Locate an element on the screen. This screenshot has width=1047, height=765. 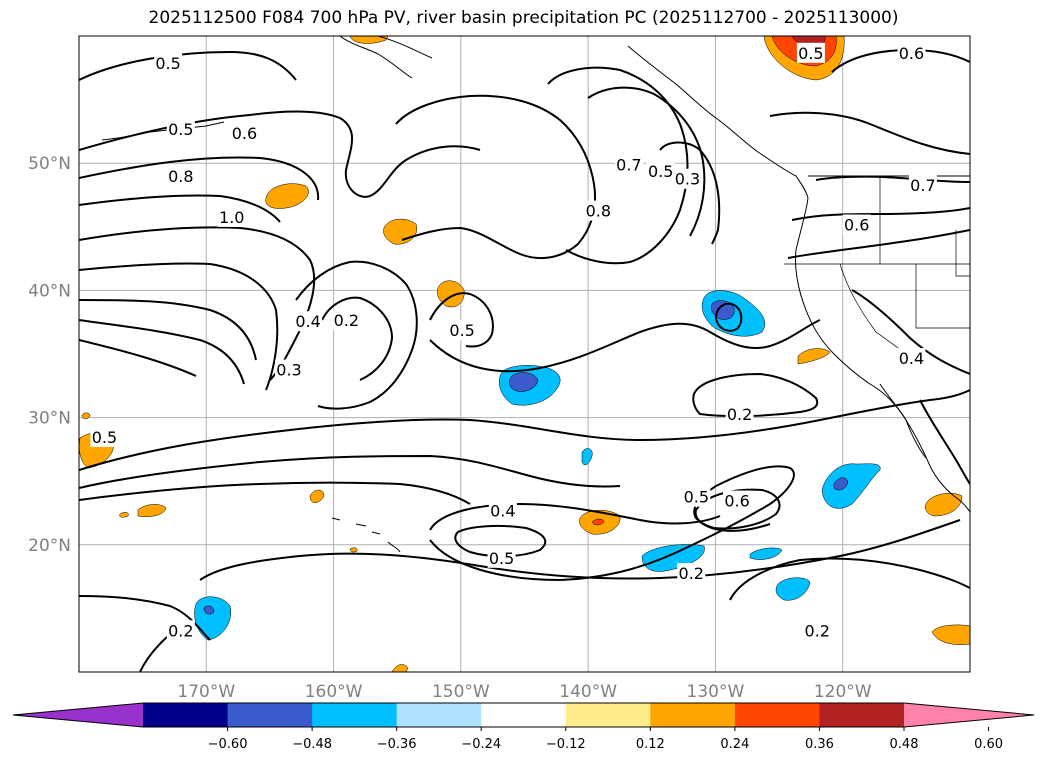
coastline-alaska is located at coordinates (386, 57).